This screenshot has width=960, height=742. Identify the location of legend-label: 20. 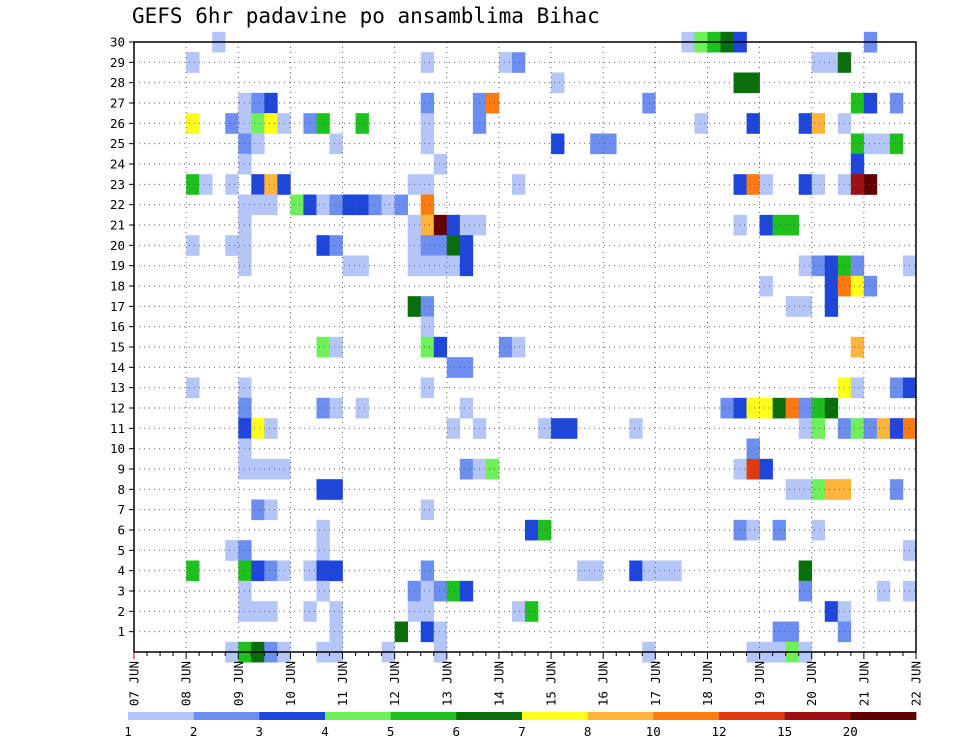
(850, 731).